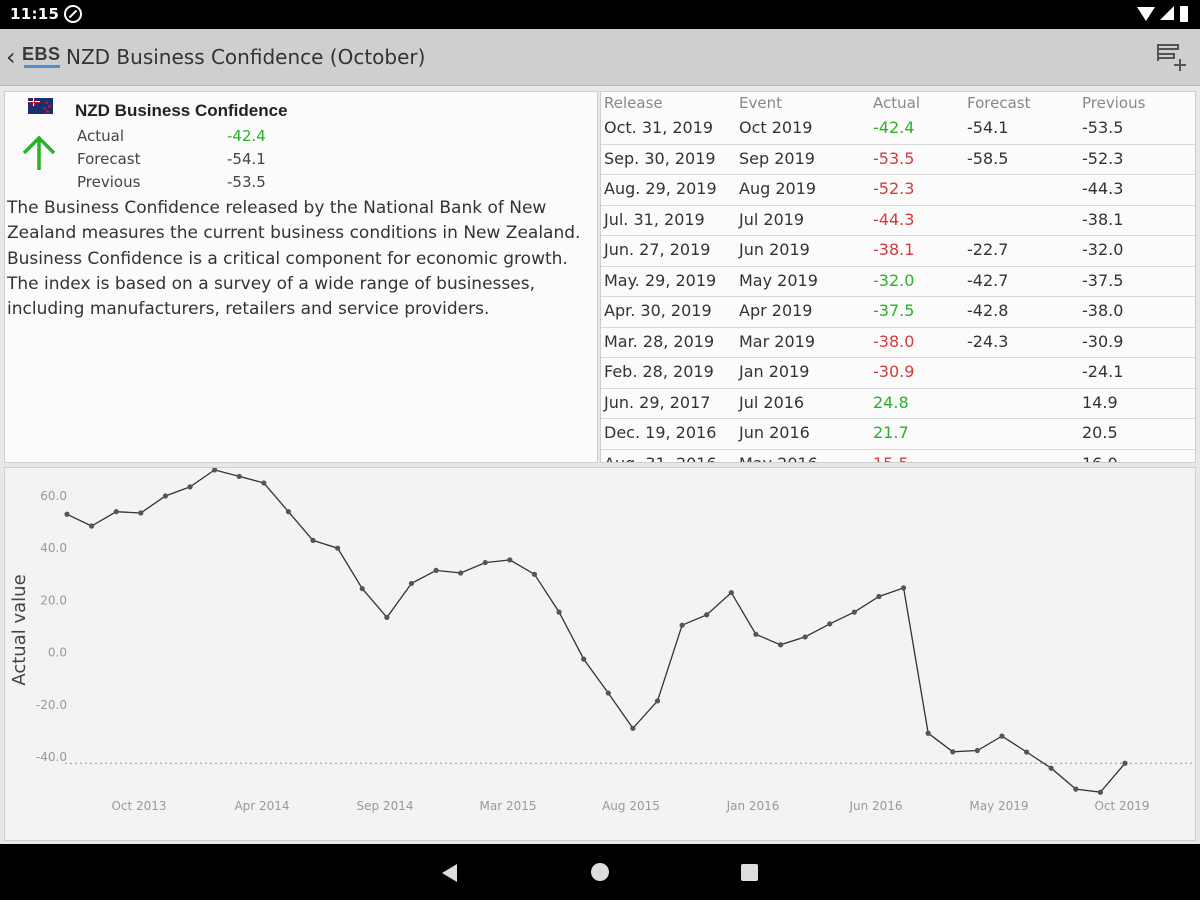 Image resolution: width=1200 pixels, height=900 pixels. I want to click on system-nav-bar, so click(600, 872).